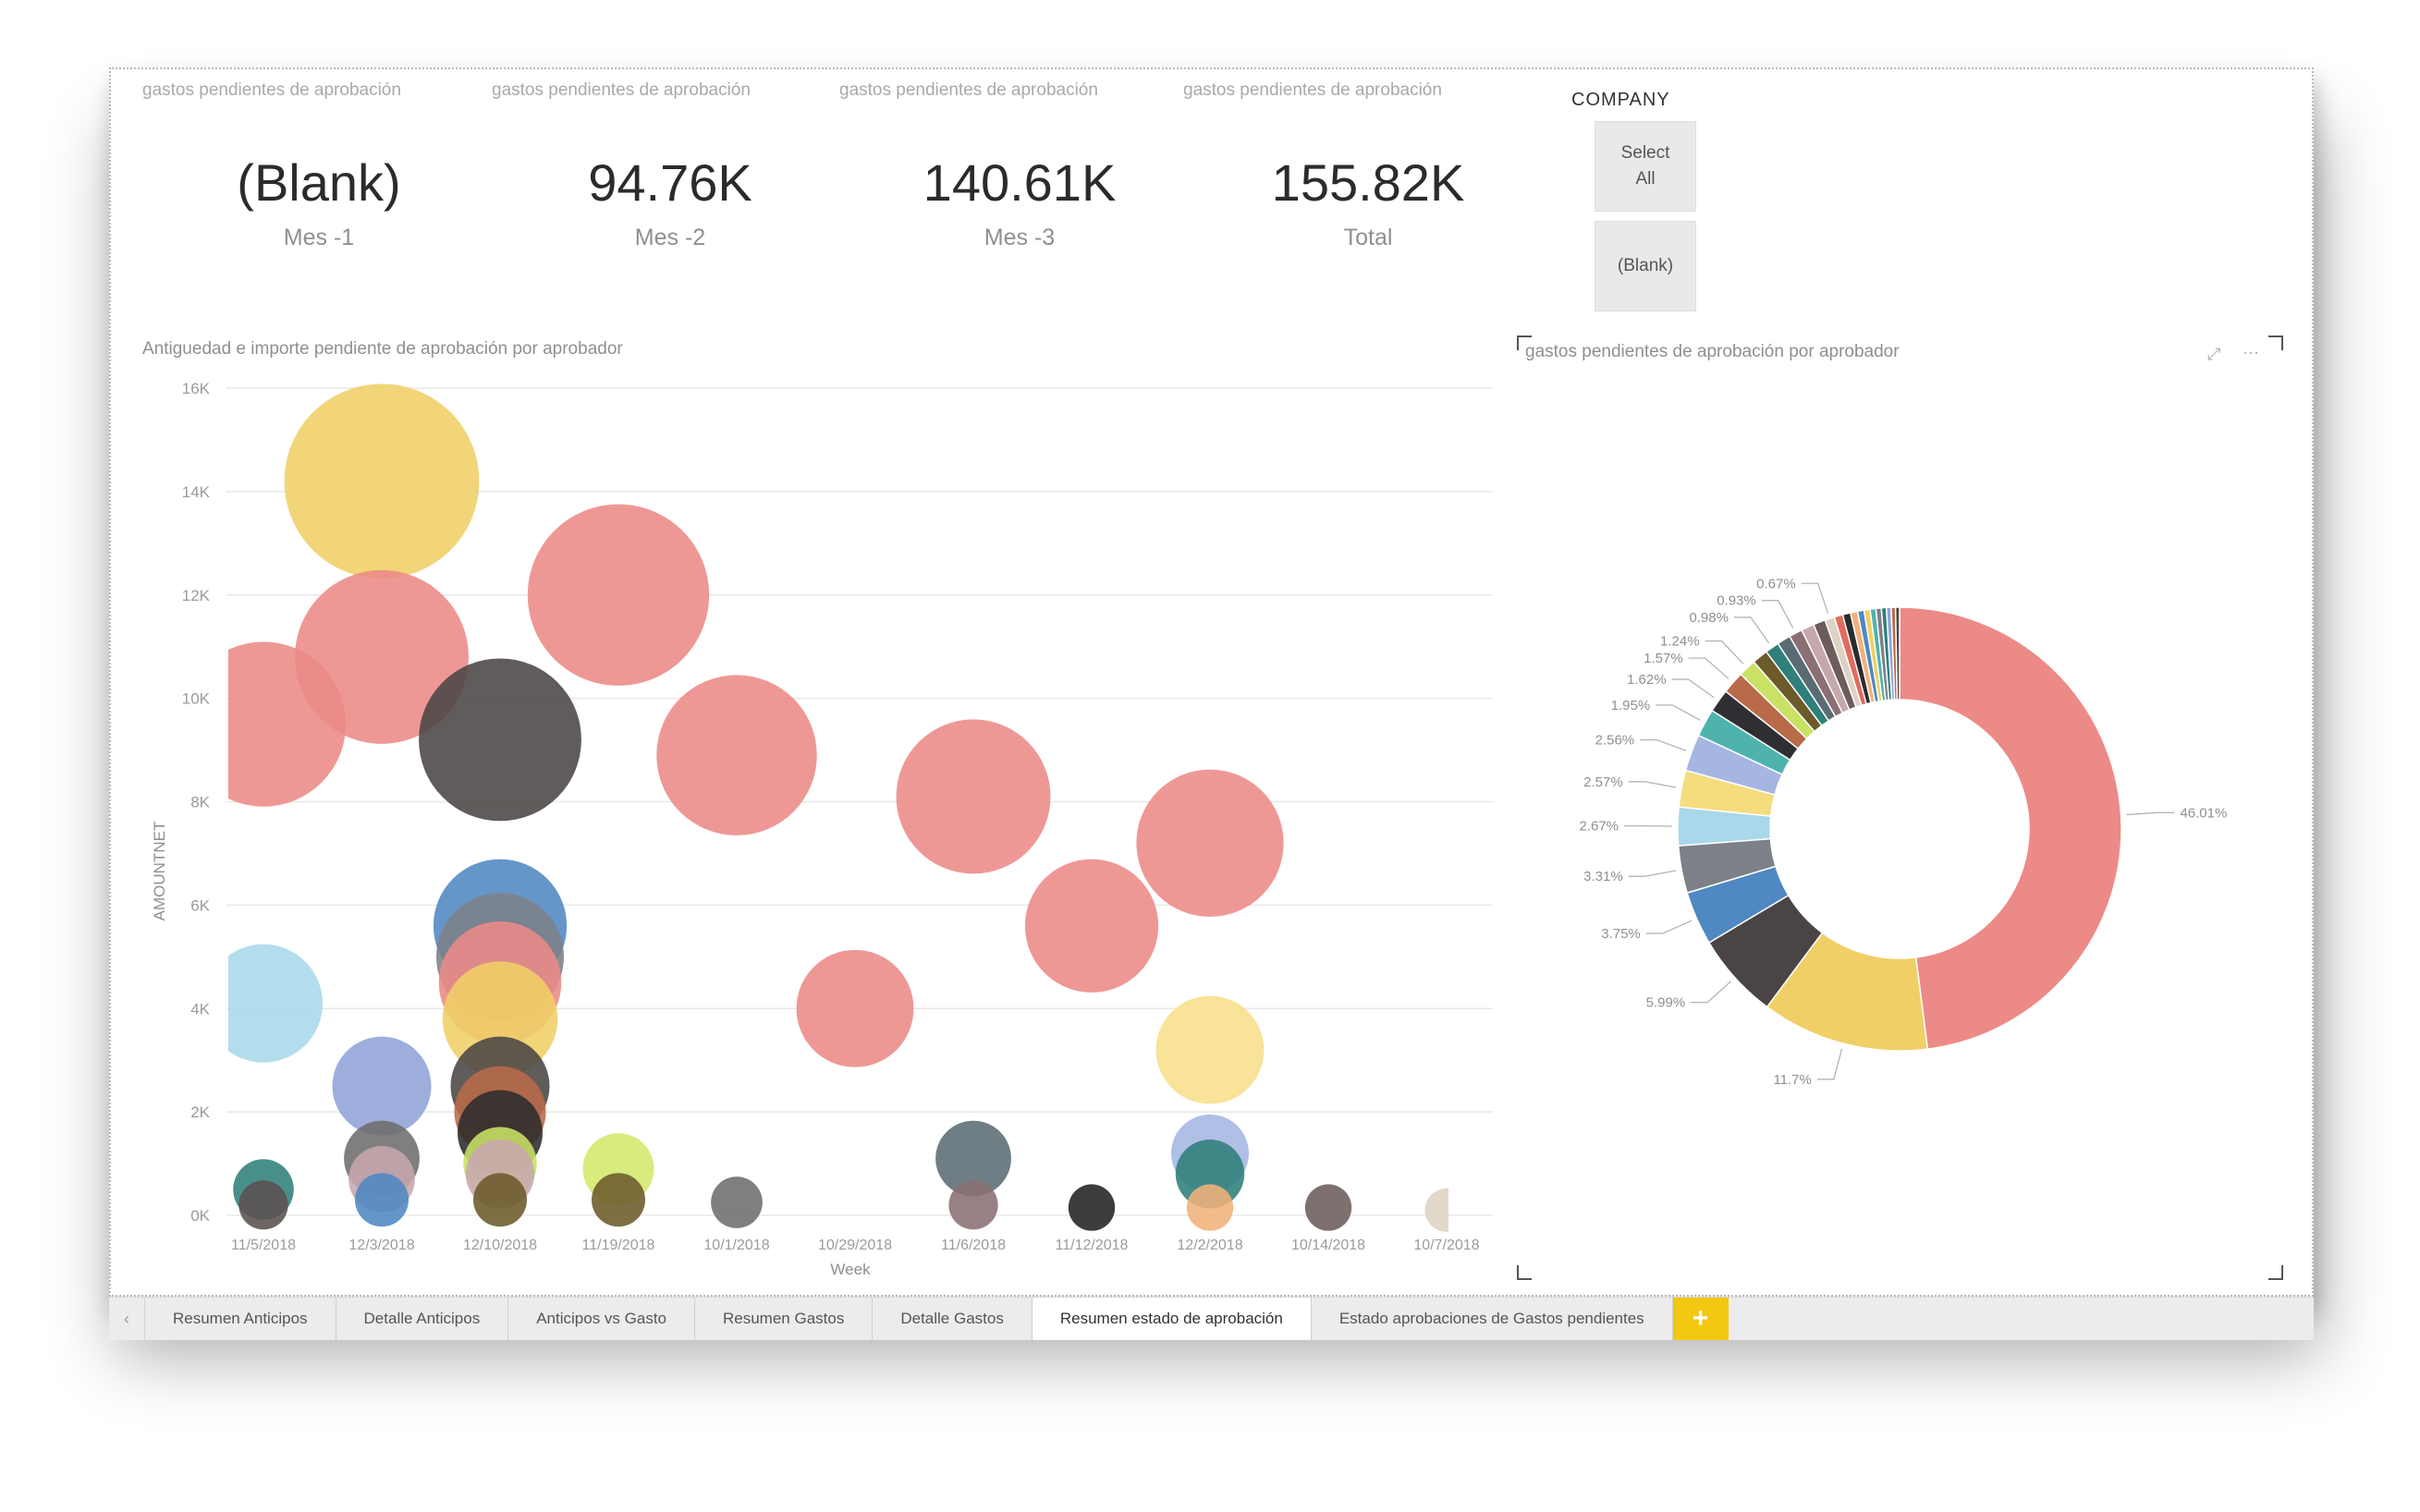 The height and width of the screenshot is (1512, 2420). Describe the element at coordinates (319, 238) in the screenshot. I see `card-label: Mes -1` at that location.